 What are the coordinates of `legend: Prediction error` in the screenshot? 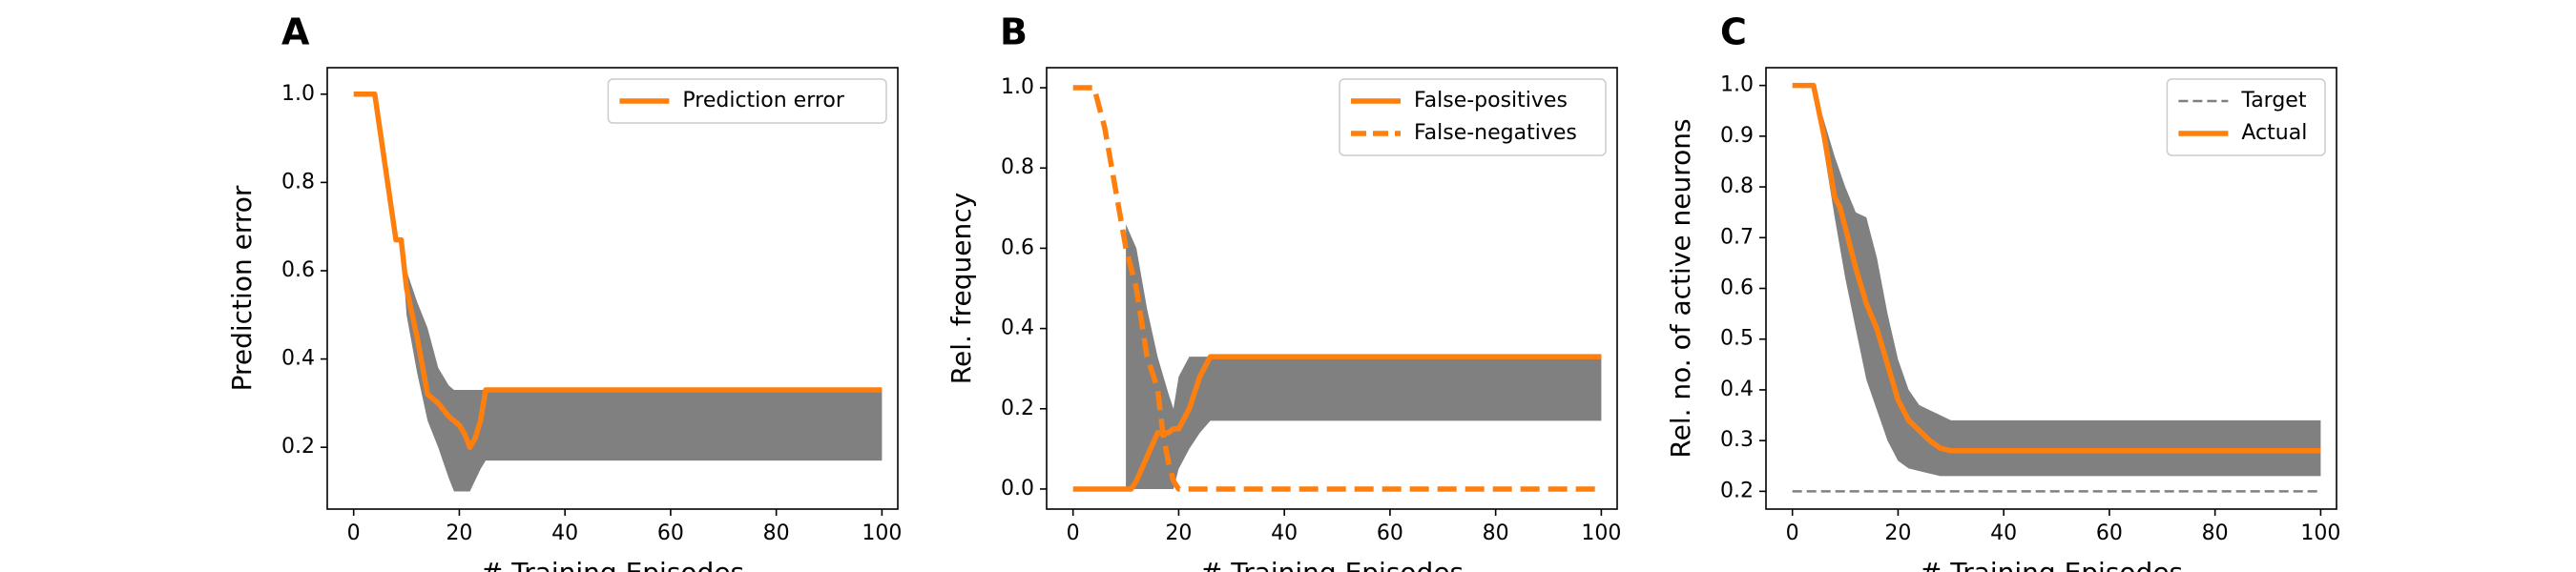 It's located at (747, 101).